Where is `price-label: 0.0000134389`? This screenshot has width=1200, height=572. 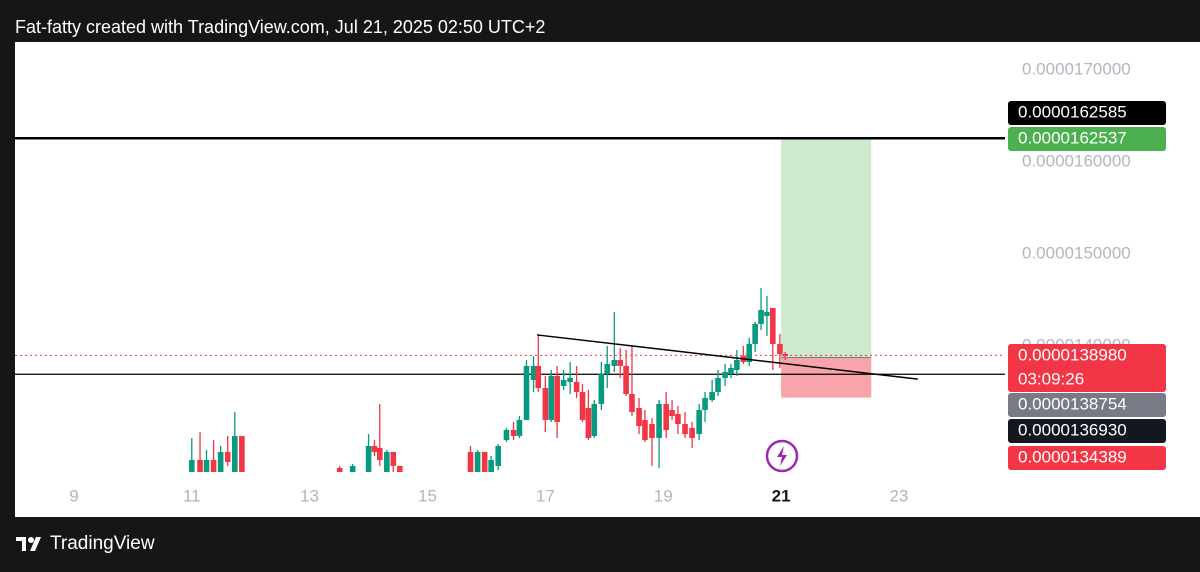
price-label: 0.0000134389 is located at coordinates (1072, 456).